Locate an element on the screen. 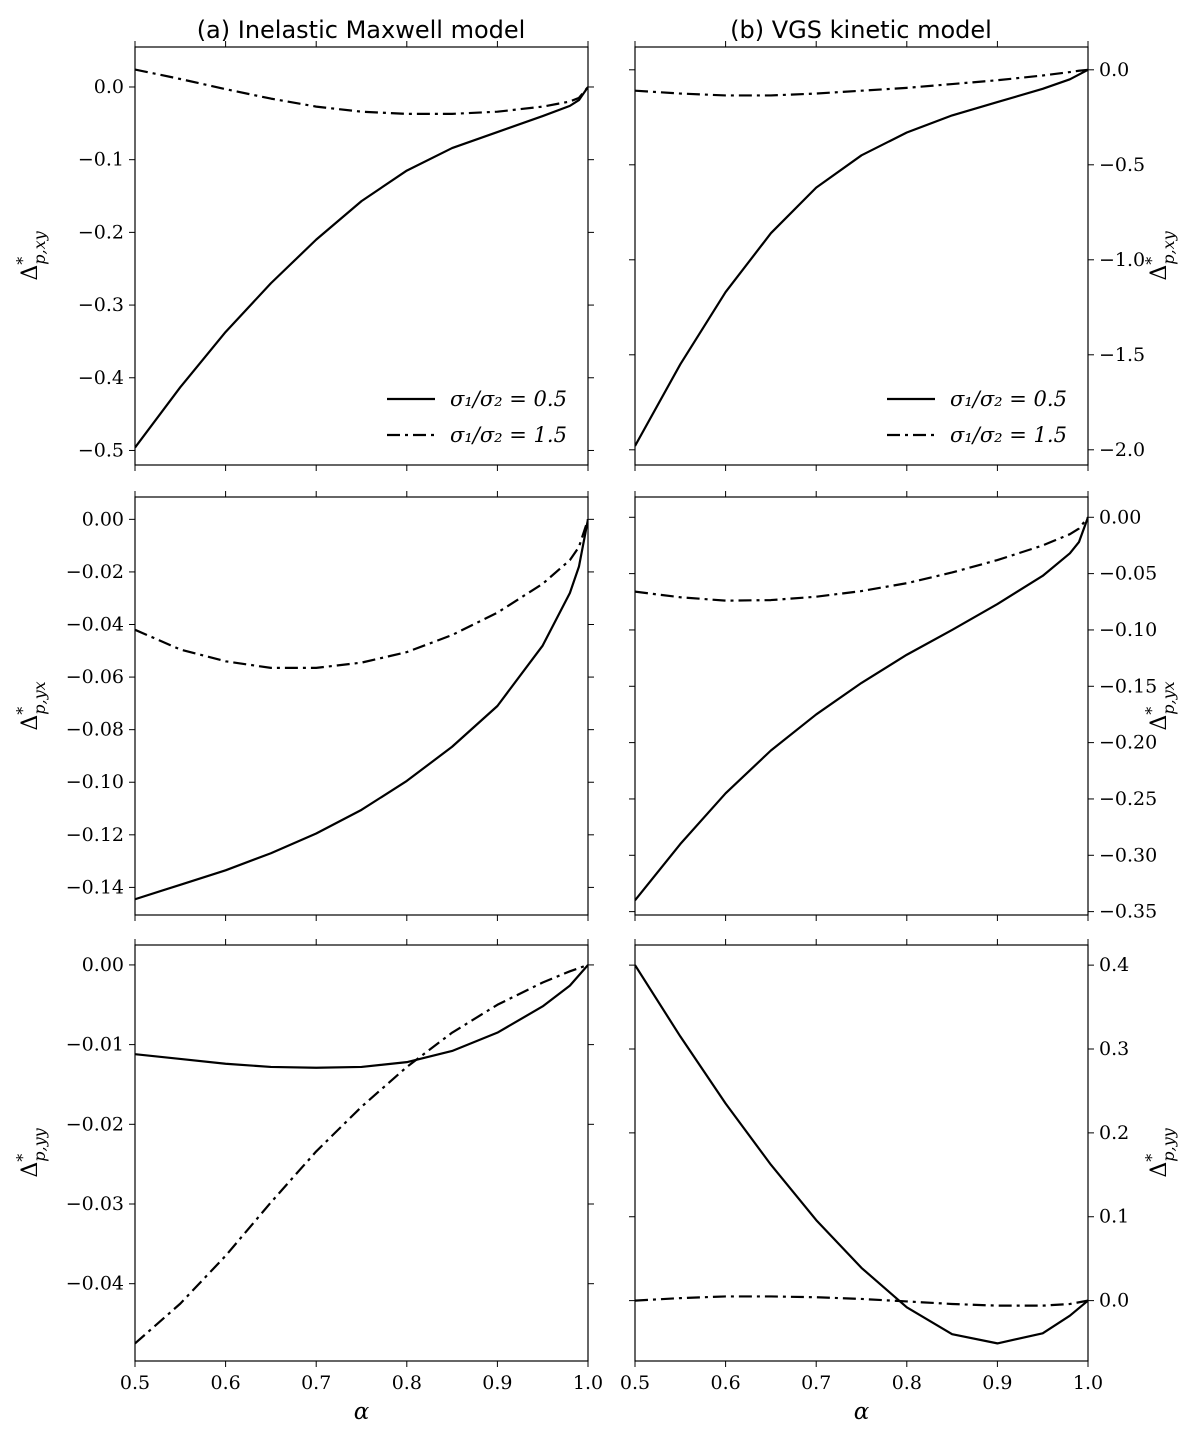 This screenshot has height=1440, width=1200. y-tick-label: 0.1 is located at coordinates (1114, 1217).